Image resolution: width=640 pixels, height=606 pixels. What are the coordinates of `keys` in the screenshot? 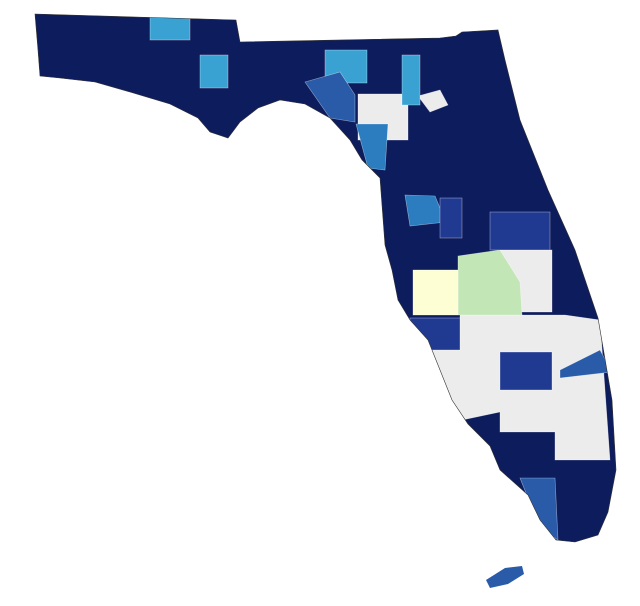 It's located at (505, 577).